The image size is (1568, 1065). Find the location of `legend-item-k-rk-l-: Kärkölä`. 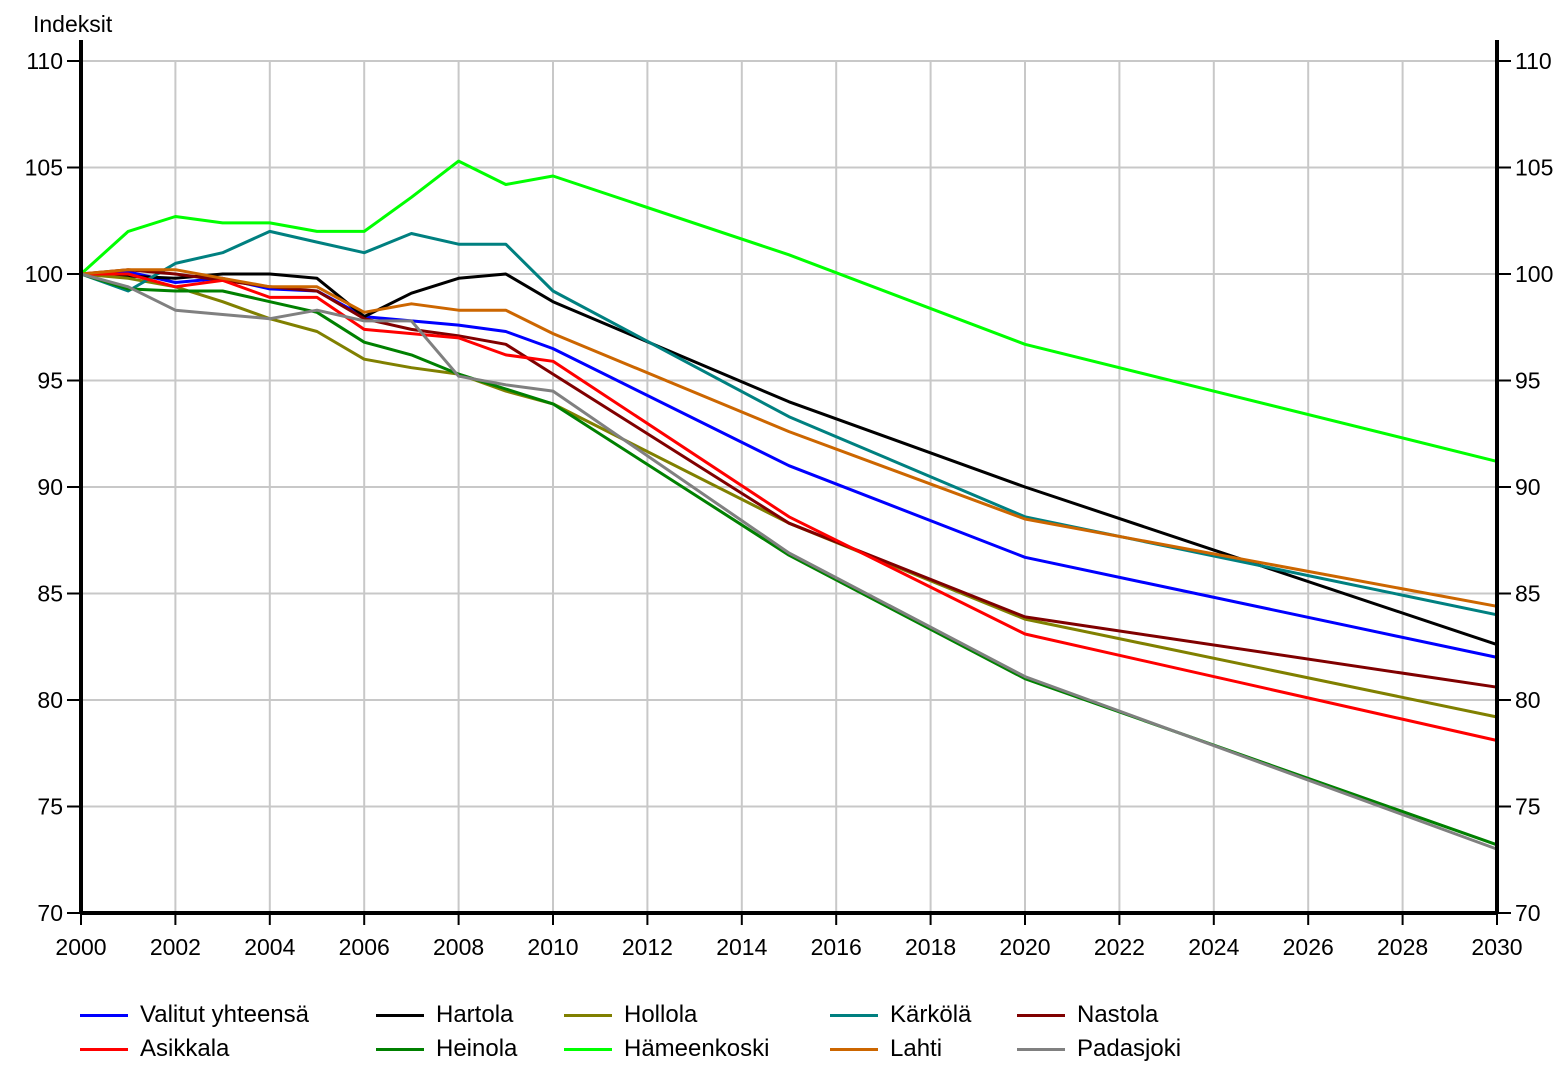

legend-item-k-rk-l-: Kärkölä is located at coordinates (900, 1015).